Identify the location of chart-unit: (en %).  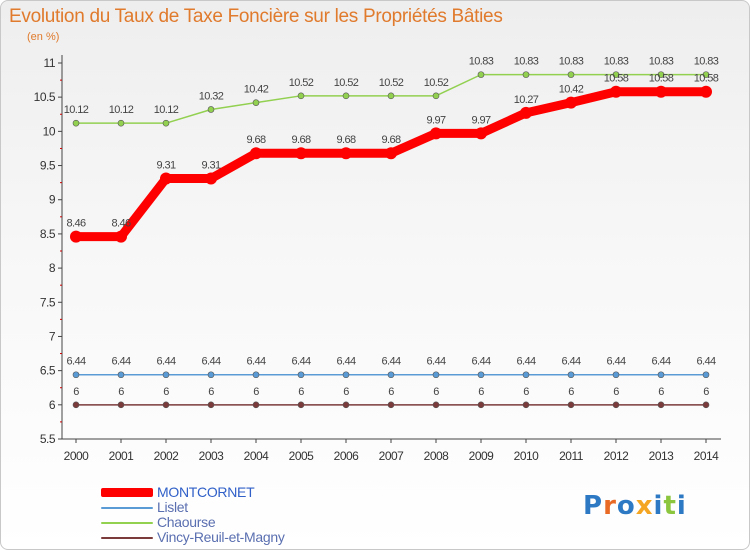
(43, 37).